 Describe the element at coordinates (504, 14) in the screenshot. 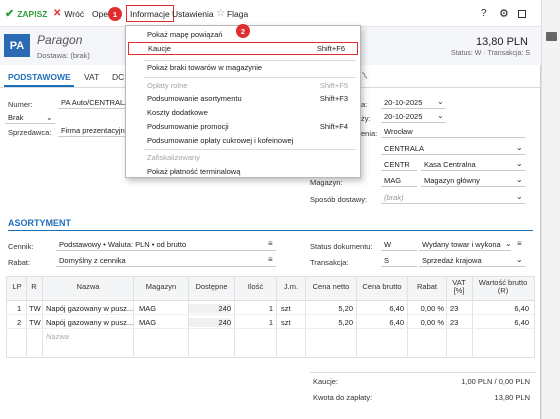

I see `gear-icon: ⚙` at that location.